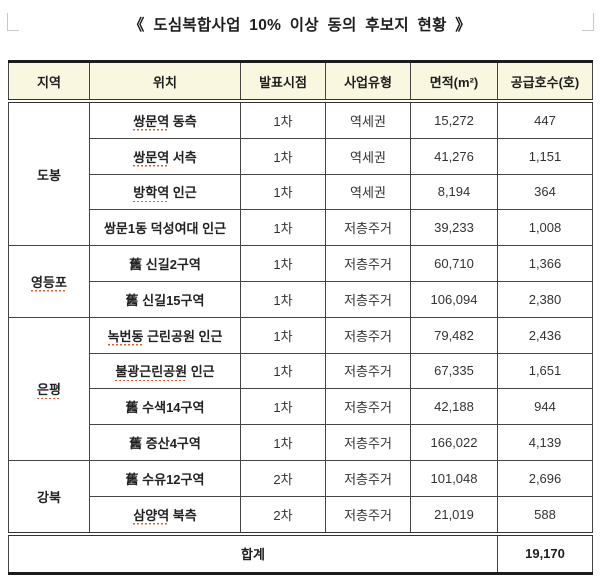  I want to click on table-row: 방학역 인근 1차 역세권 8,194 364, so click(301, 192).